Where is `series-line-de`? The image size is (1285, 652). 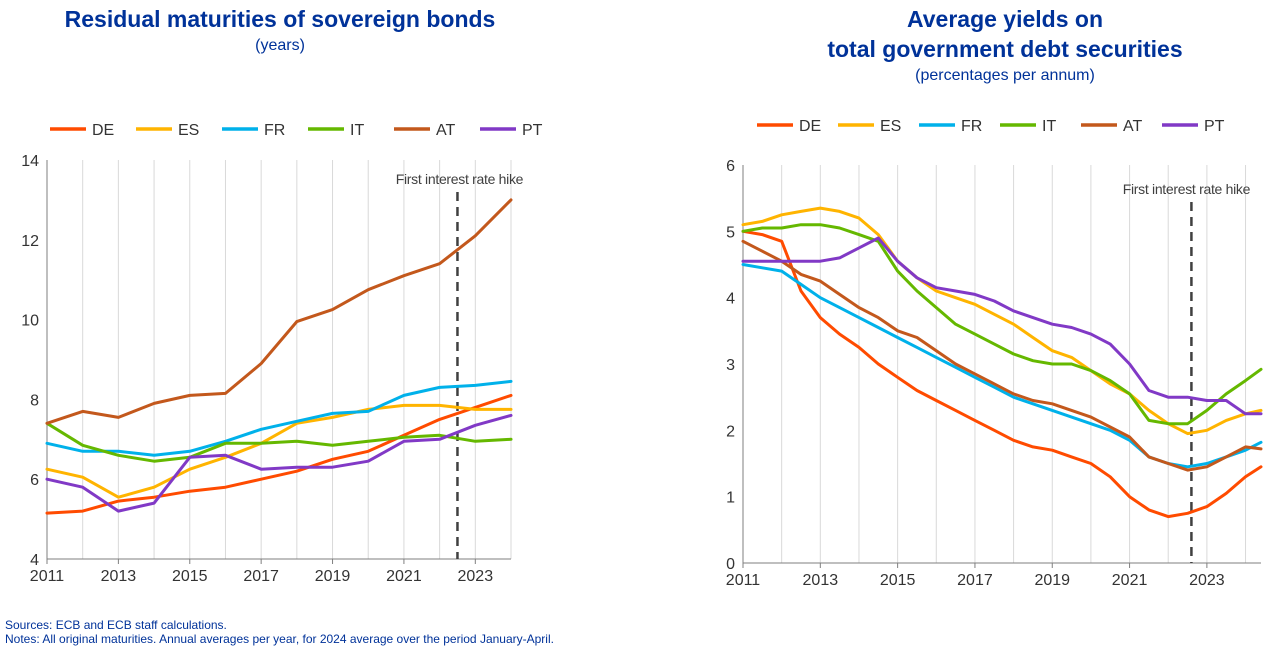
series-line-de is located at coordinates (279, 454).